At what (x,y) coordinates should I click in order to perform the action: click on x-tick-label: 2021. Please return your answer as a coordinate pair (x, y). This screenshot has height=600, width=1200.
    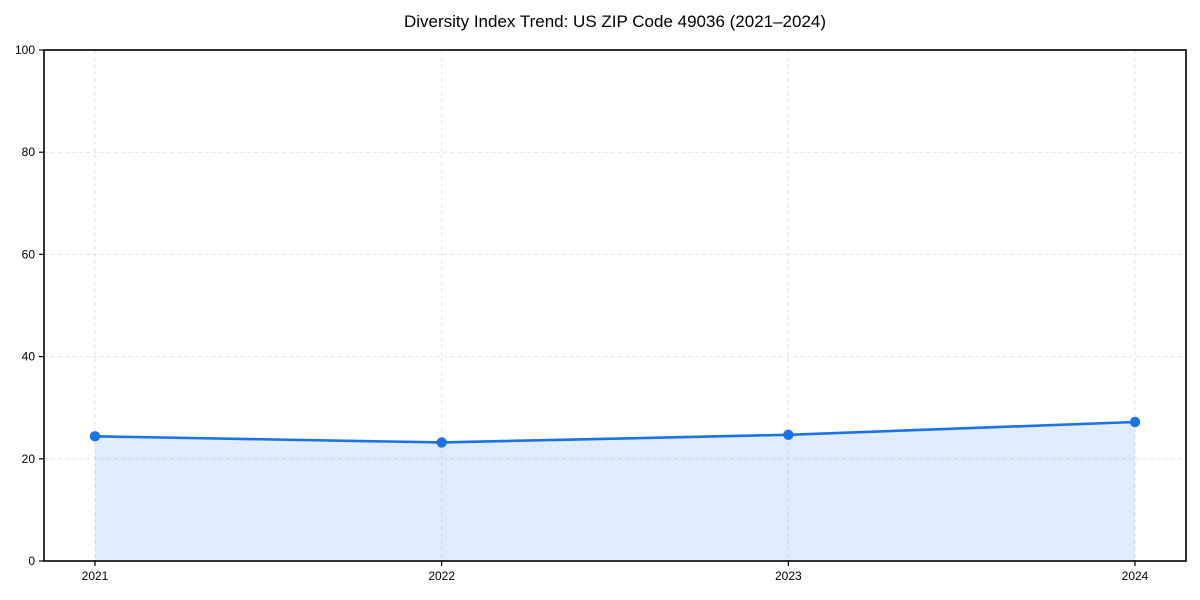
    Looking at the image, I should click on (95, 576).